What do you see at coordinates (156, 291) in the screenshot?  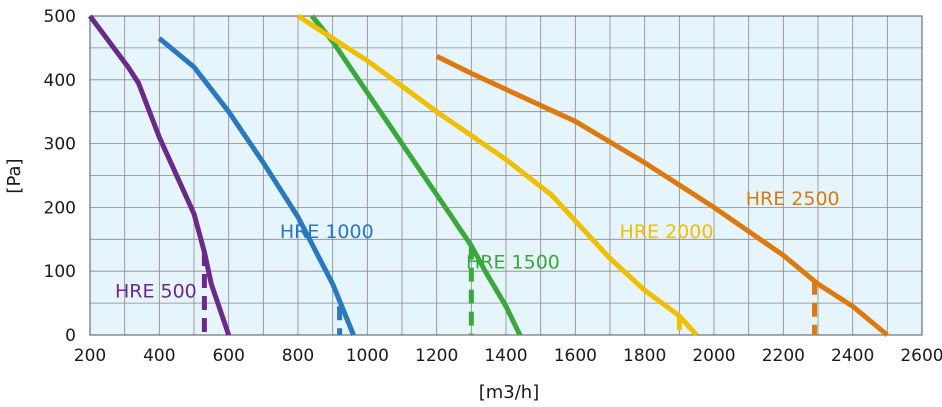 I see `series-label: HRE 500` at bounding box center [156, 291].